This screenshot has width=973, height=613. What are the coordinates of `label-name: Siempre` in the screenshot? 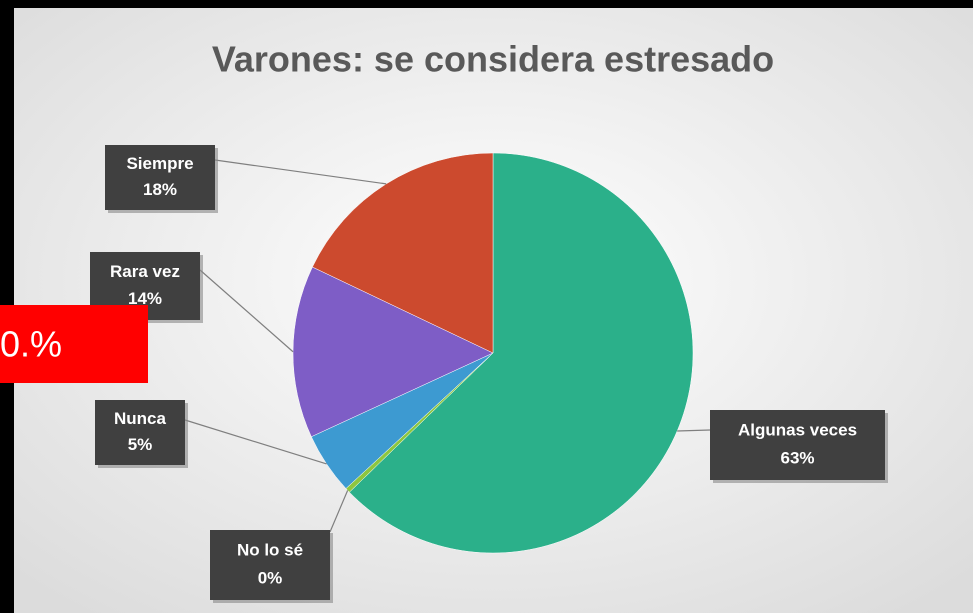 It's located at (159, 163).